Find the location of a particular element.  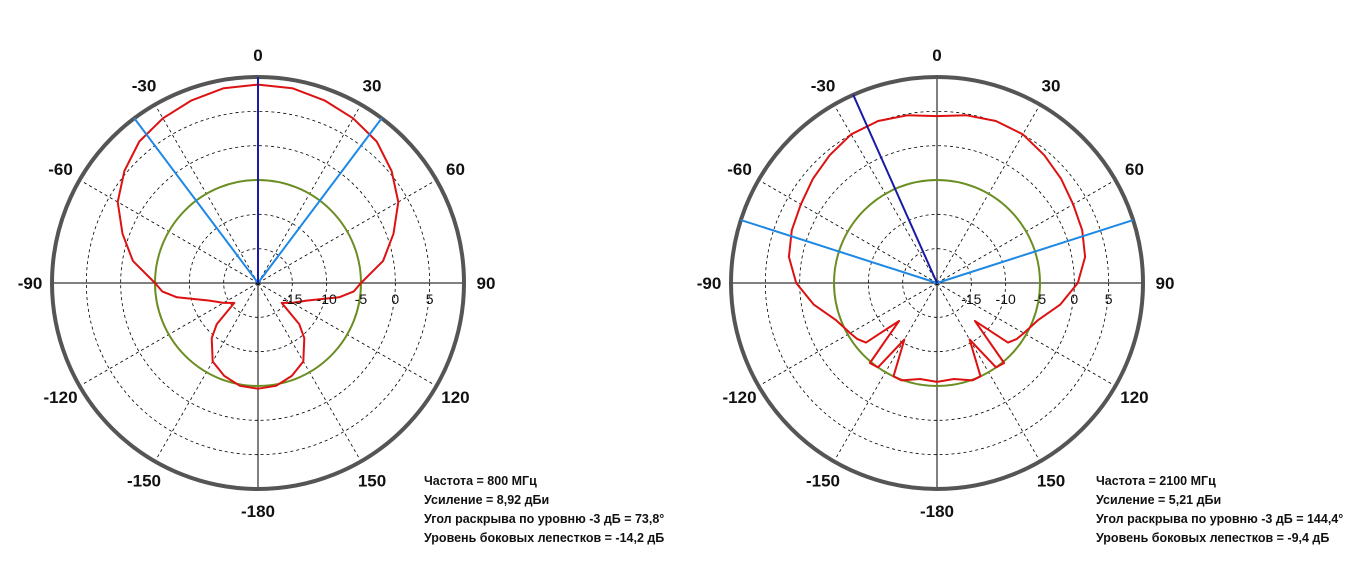

reference-circle is located at coordinates (937, 283).